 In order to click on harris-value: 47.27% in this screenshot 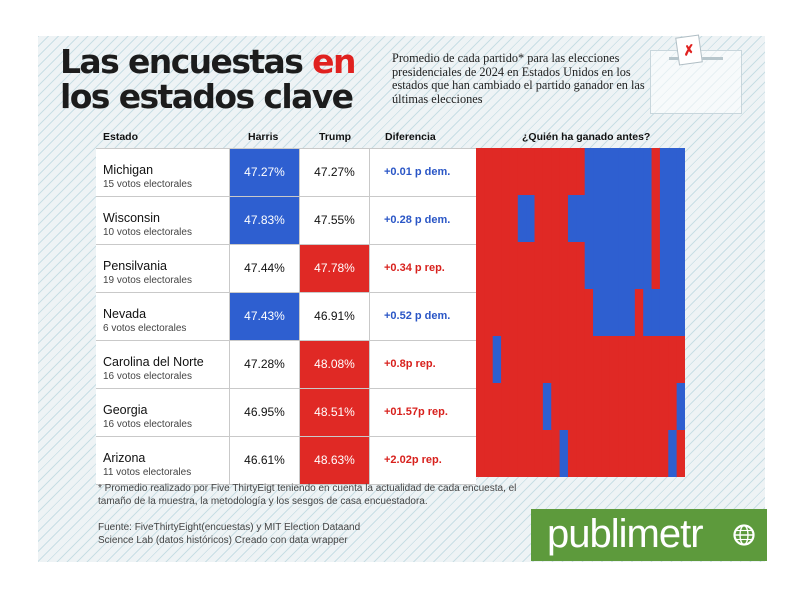, I will do `click(264, 172)`.